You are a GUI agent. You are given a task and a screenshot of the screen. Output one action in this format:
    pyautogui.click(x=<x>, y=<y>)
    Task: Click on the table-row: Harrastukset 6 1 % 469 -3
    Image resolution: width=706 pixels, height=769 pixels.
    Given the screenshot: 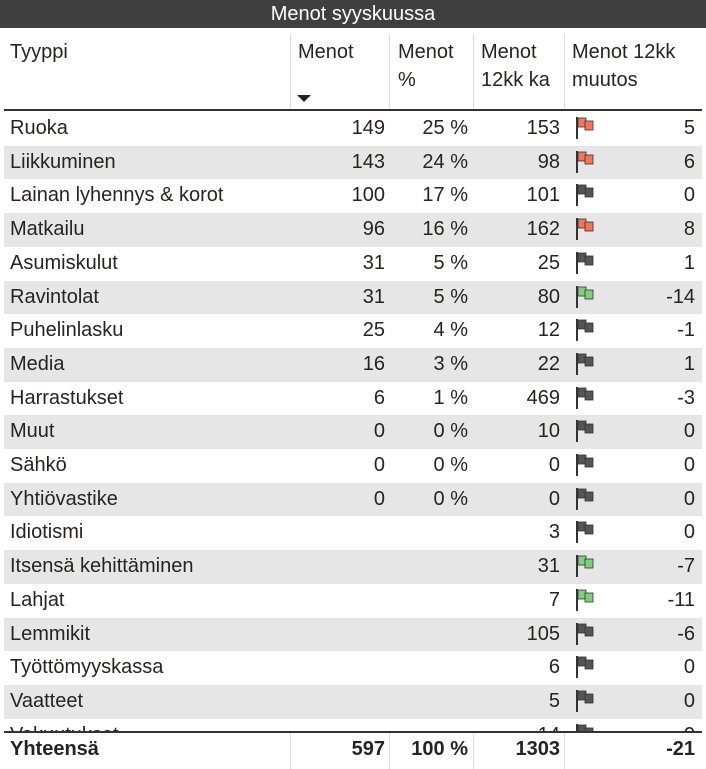 What is the action you would take?
    pyautogui.click(x=353, y=399)
    